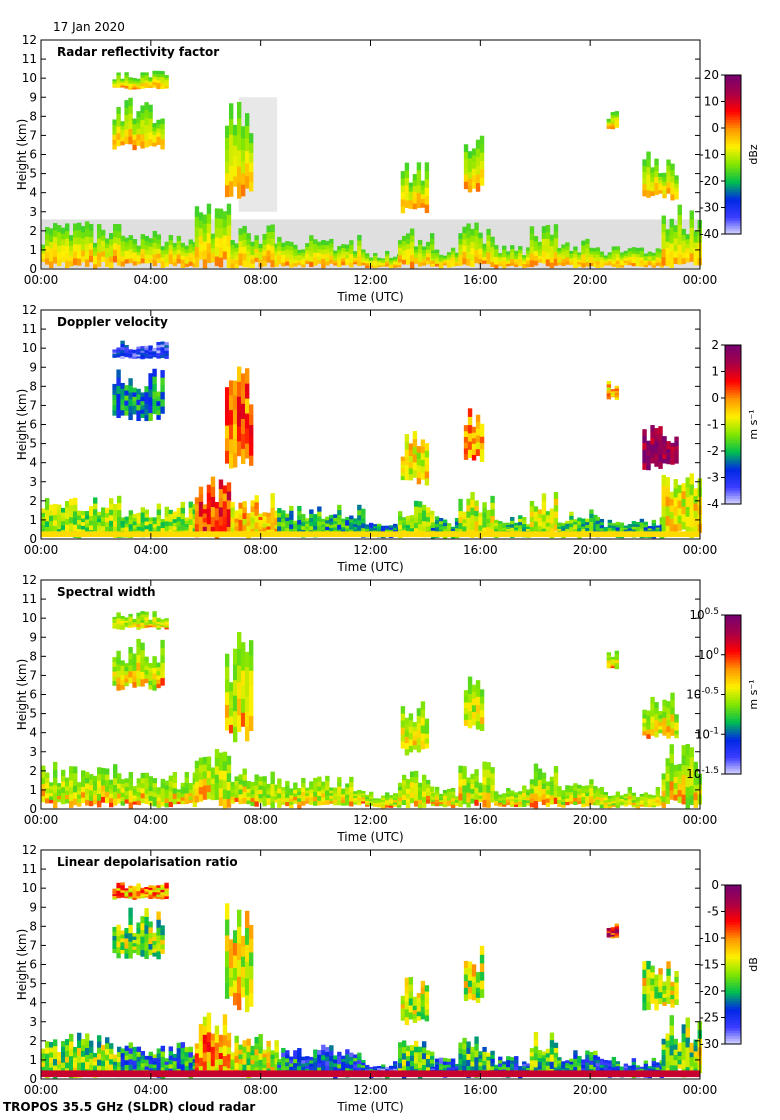  What do you see at coordinates (33, 405) in the screenshot?
I see `y-tick-label: 7` at bounding box center [33, 405].